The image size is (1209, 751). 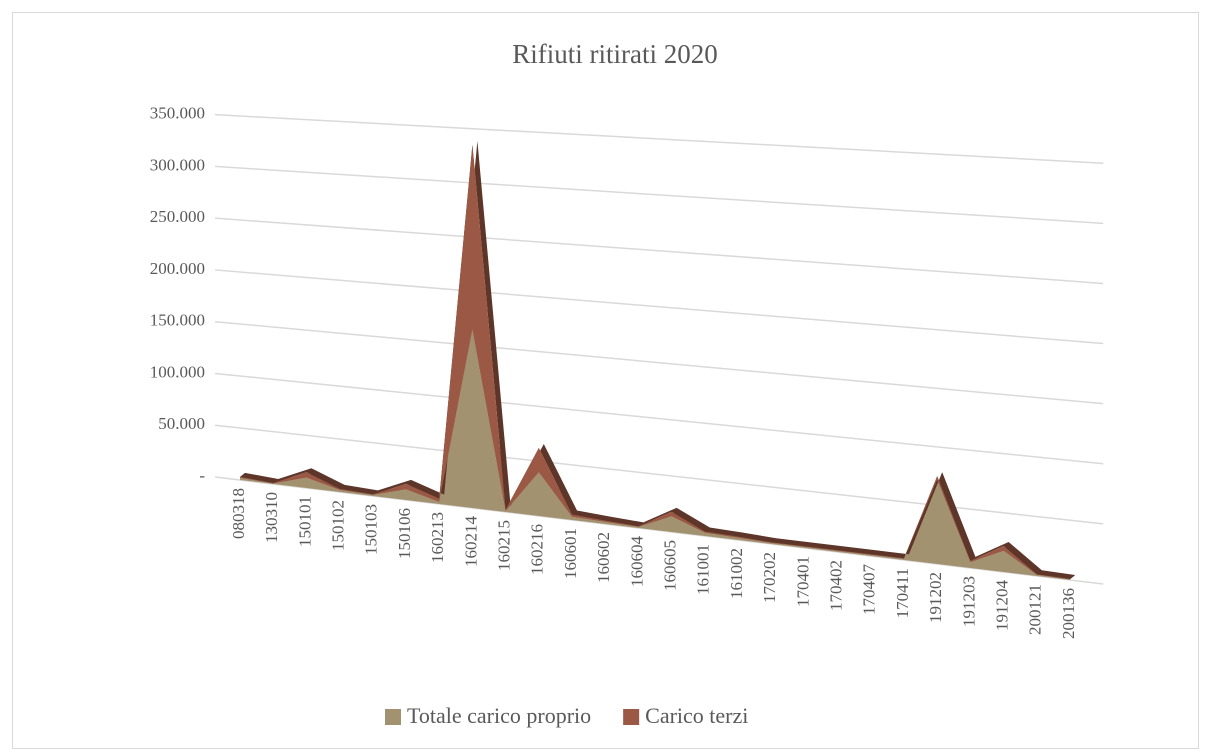 What do you see at coordinates (371, 529) in the screenshot?
I see `x-tick-label: 150103` at bounding box center [371, 529].